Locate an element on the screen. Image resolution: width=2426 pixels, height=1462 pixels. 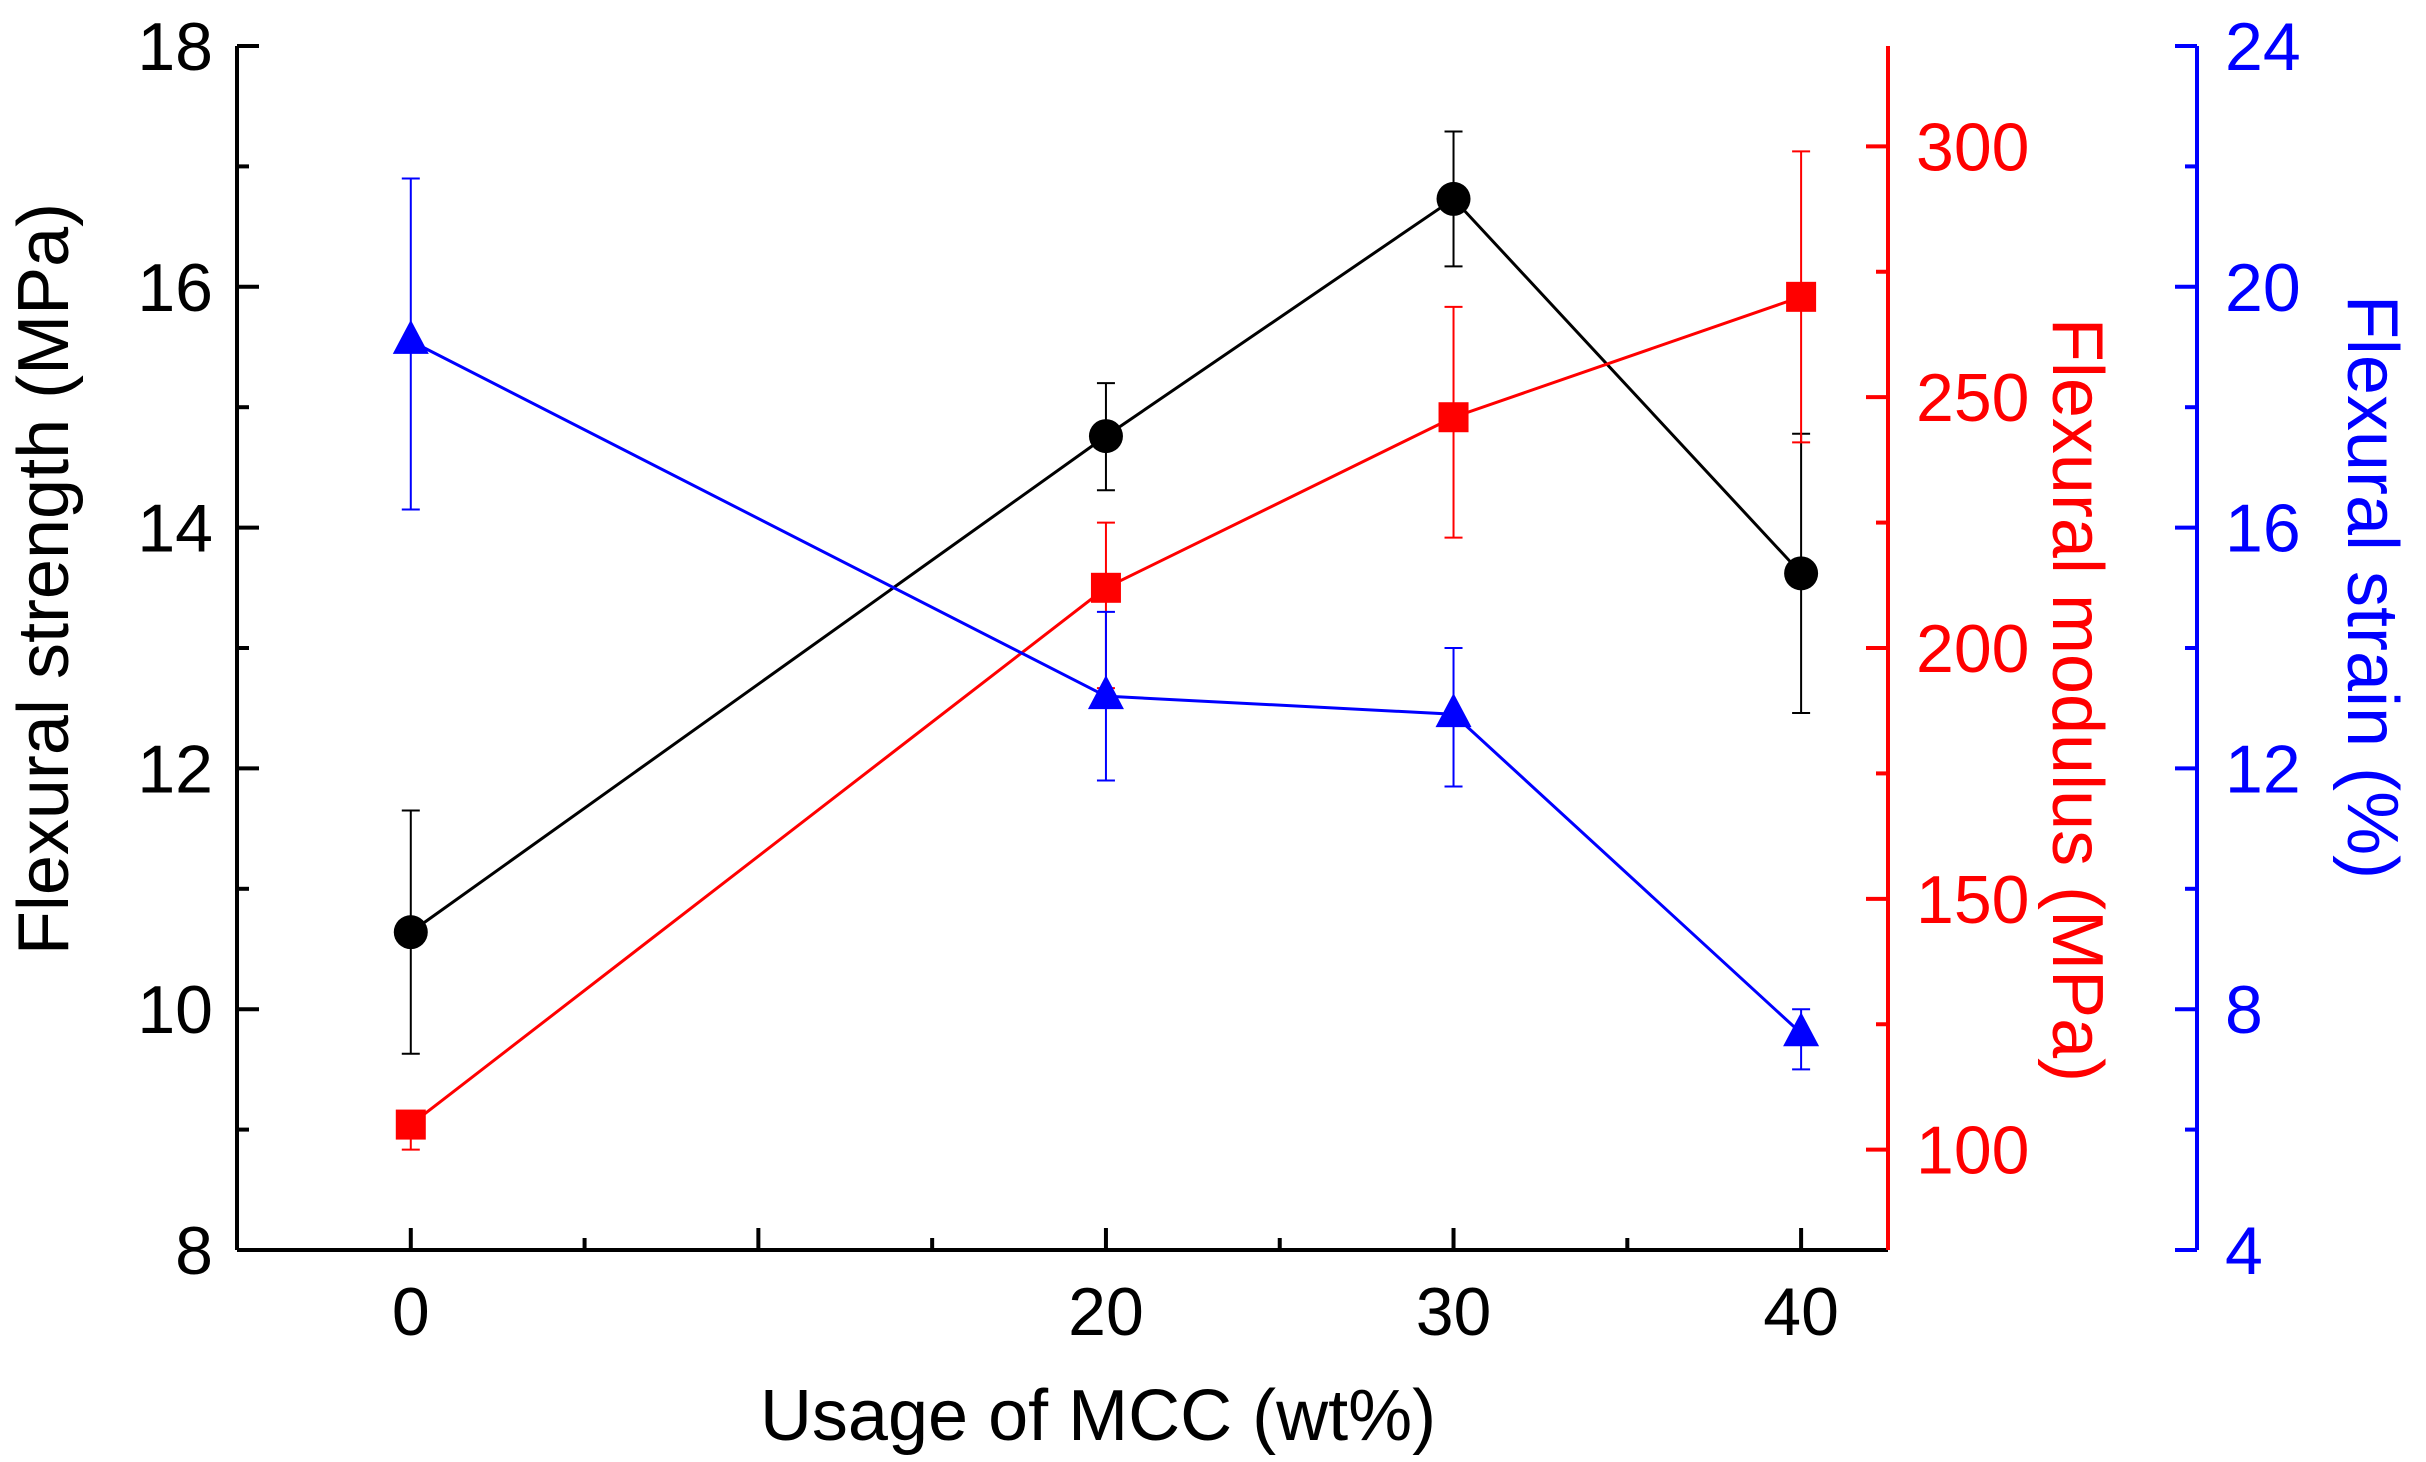
left-axis-label: Flexural strength (MPa) is located at coordinates (44, 579).